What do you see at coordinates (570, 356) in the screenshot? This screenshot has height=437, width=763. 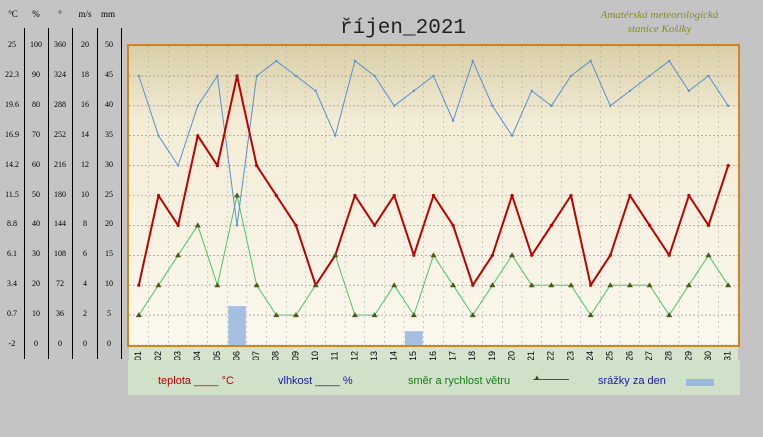 I see `x-tick-label: 23` at bounding box center [570, 356].